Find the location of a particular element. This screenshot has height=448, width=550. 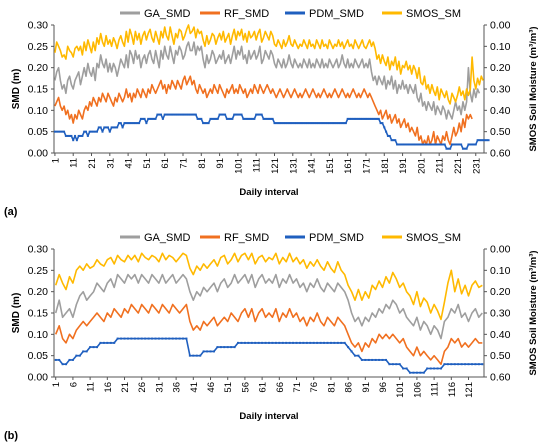

x-tick-label: 221 is located at coordinates (458, 166).